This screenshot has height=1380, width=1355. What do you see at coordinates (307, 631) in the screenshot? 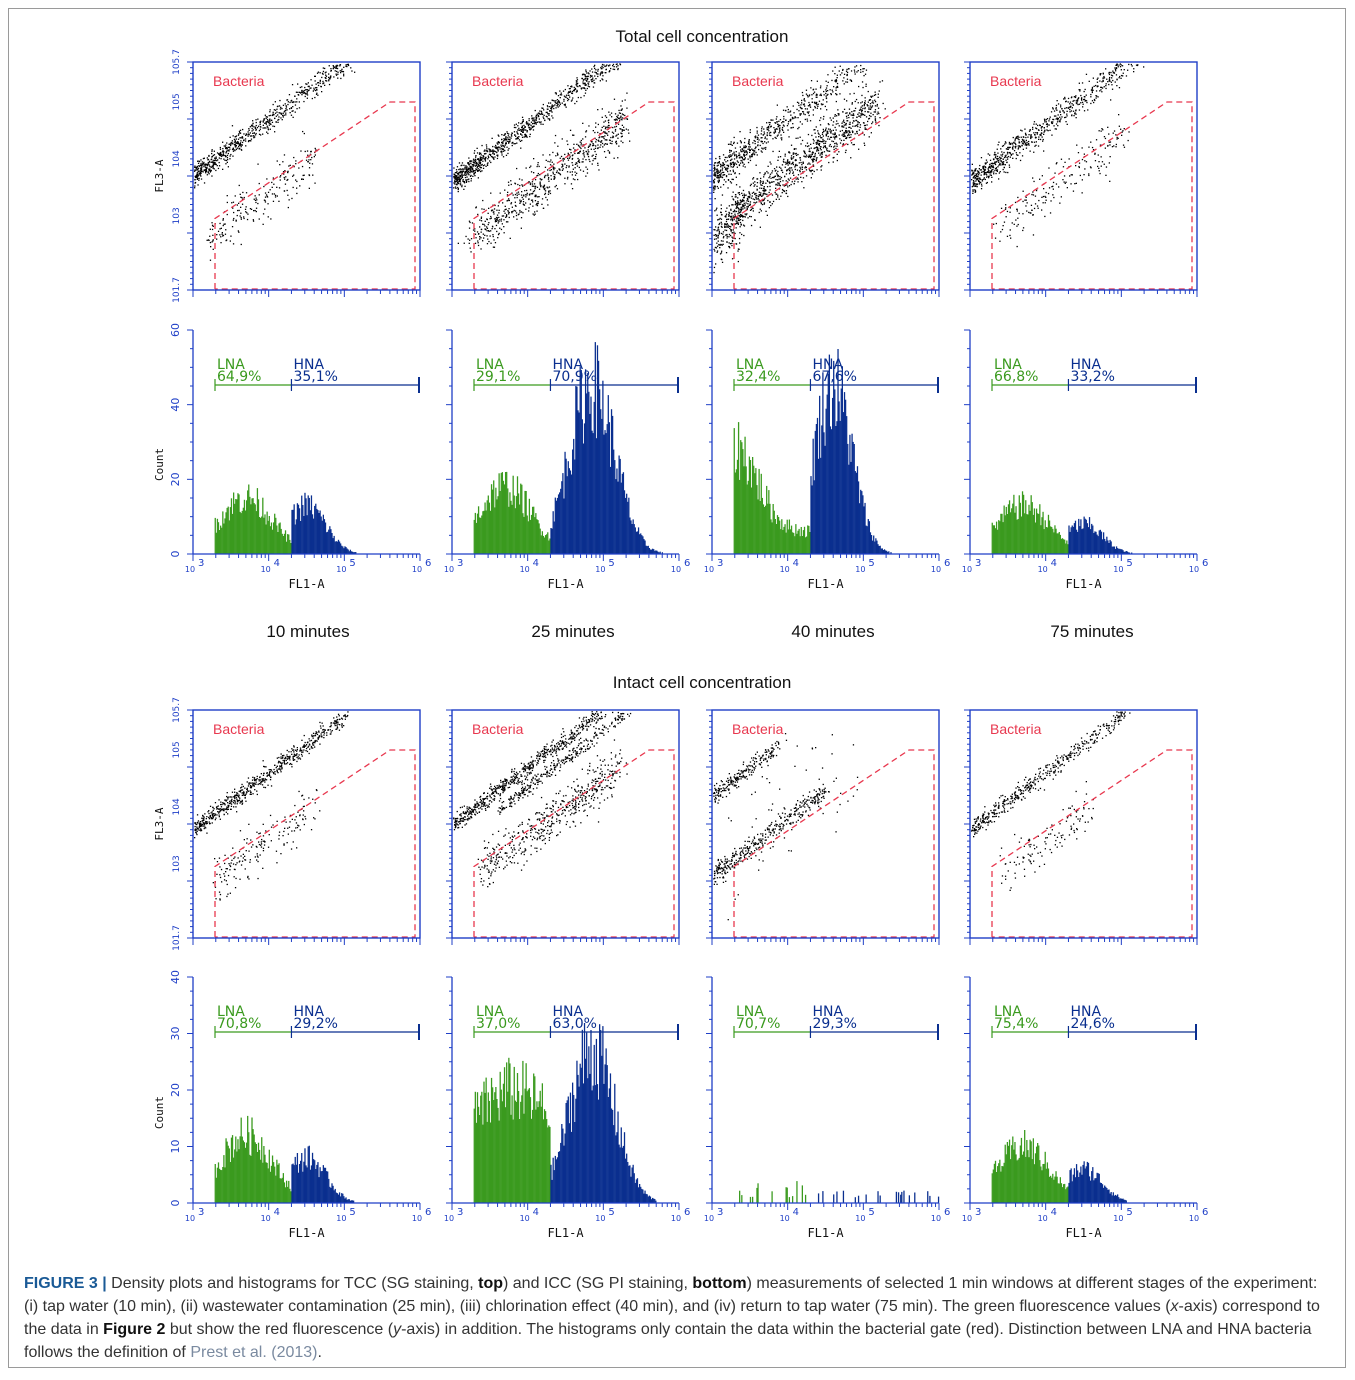
I see `time-label-1: 10 minutes` at bounding box center [307, 631].